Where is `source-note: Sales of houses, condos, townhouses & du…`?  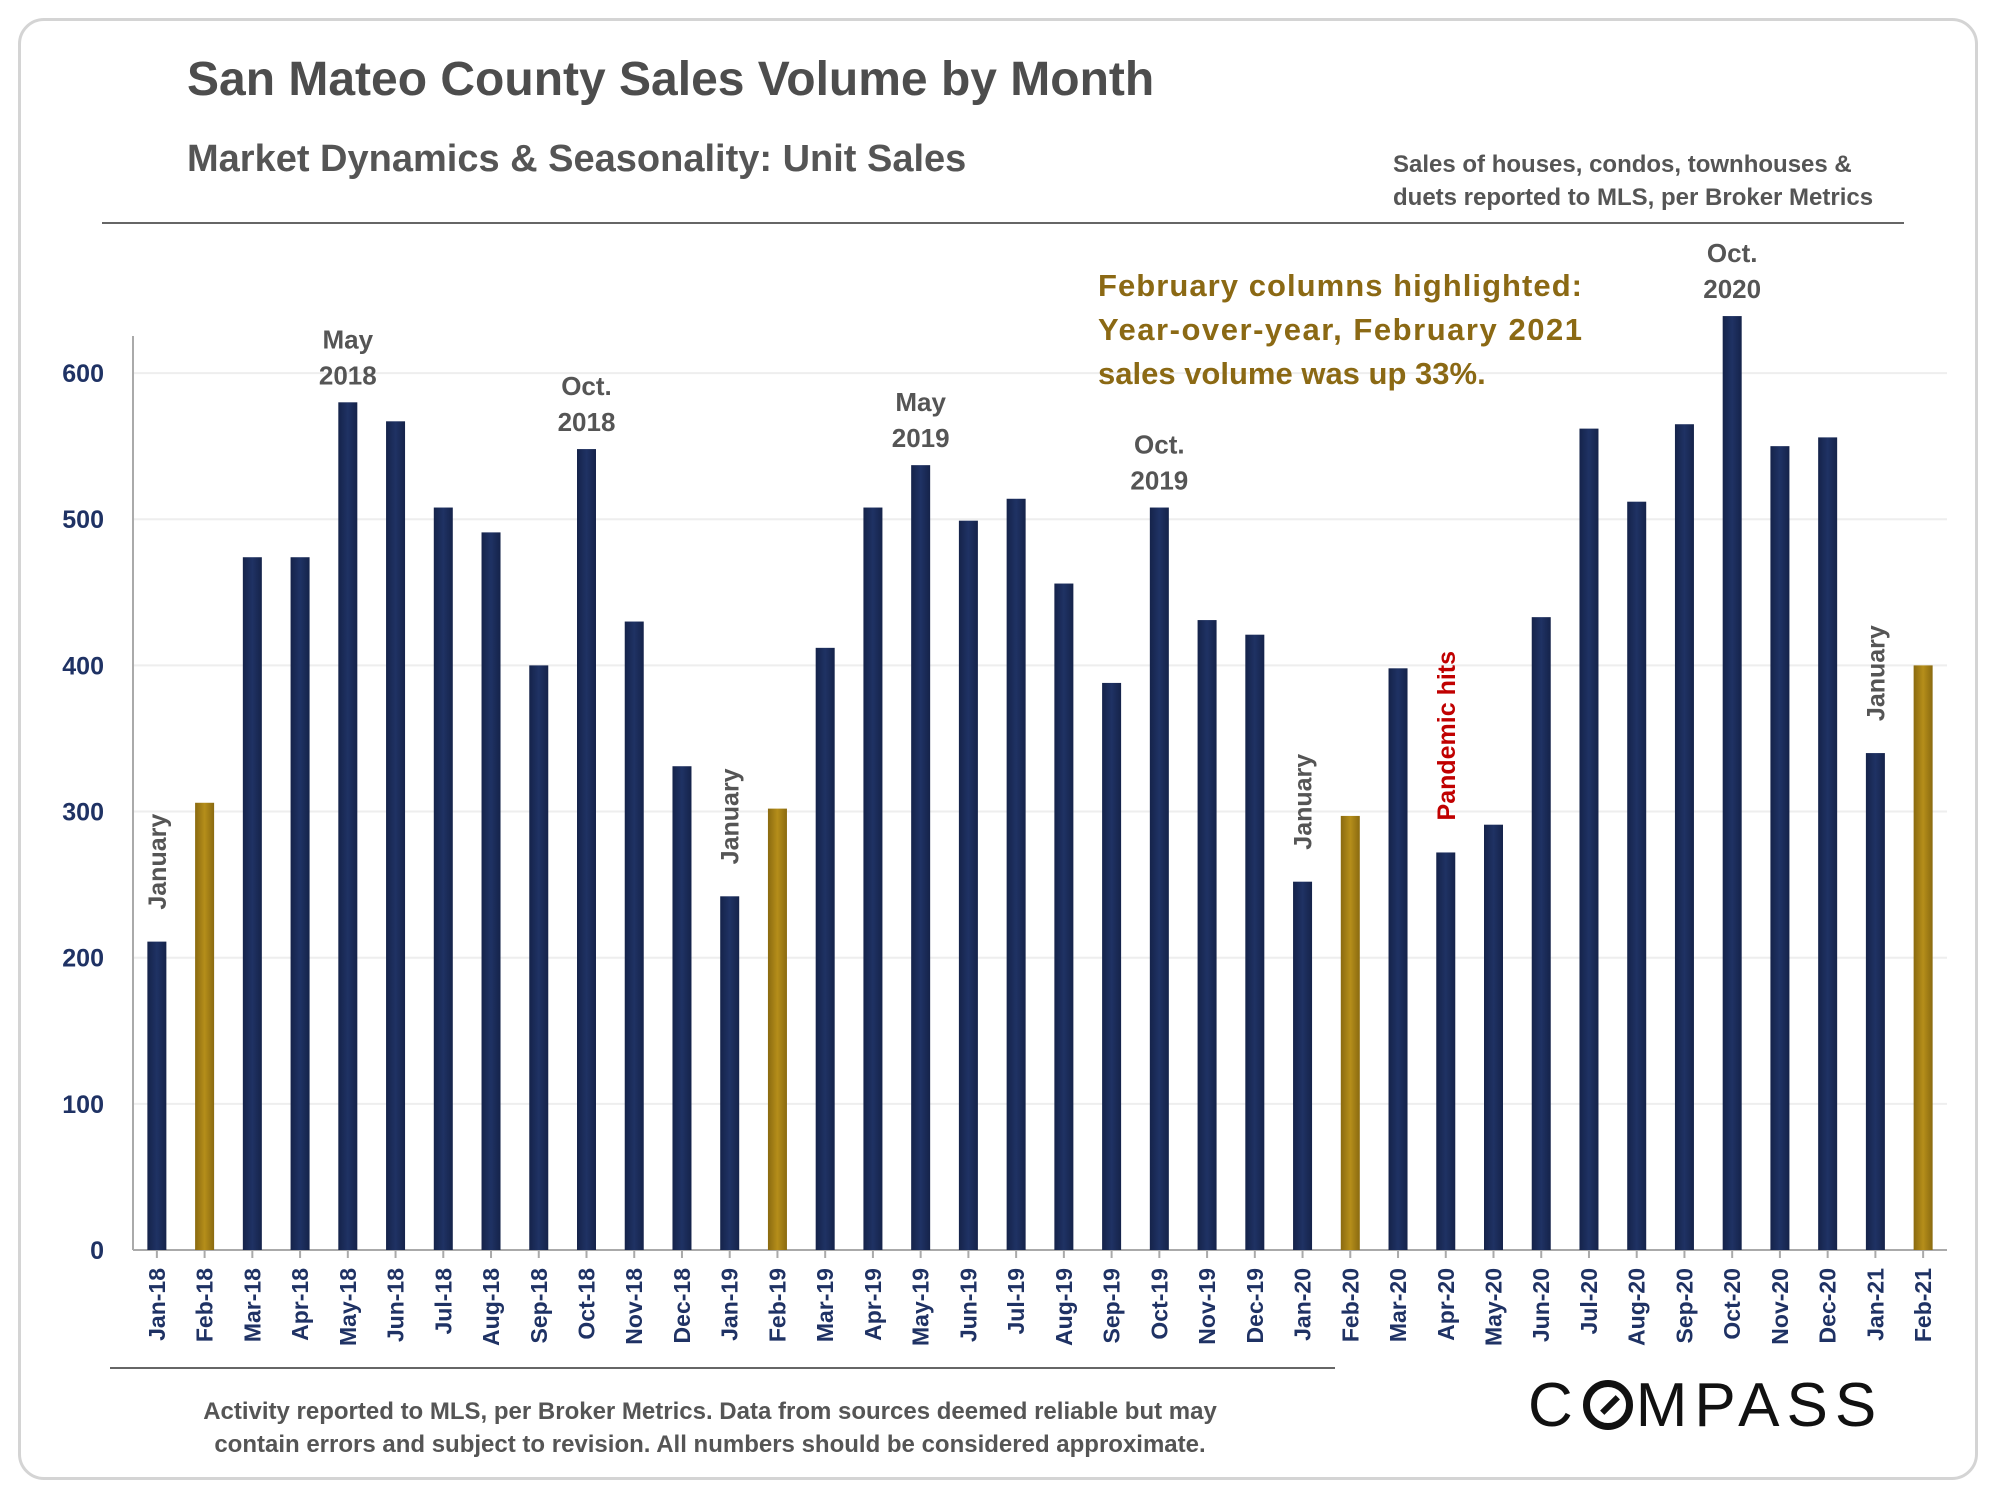 source-note: Sales of houses, condos, townhouses & du… is located at coordinates (1633, 181).